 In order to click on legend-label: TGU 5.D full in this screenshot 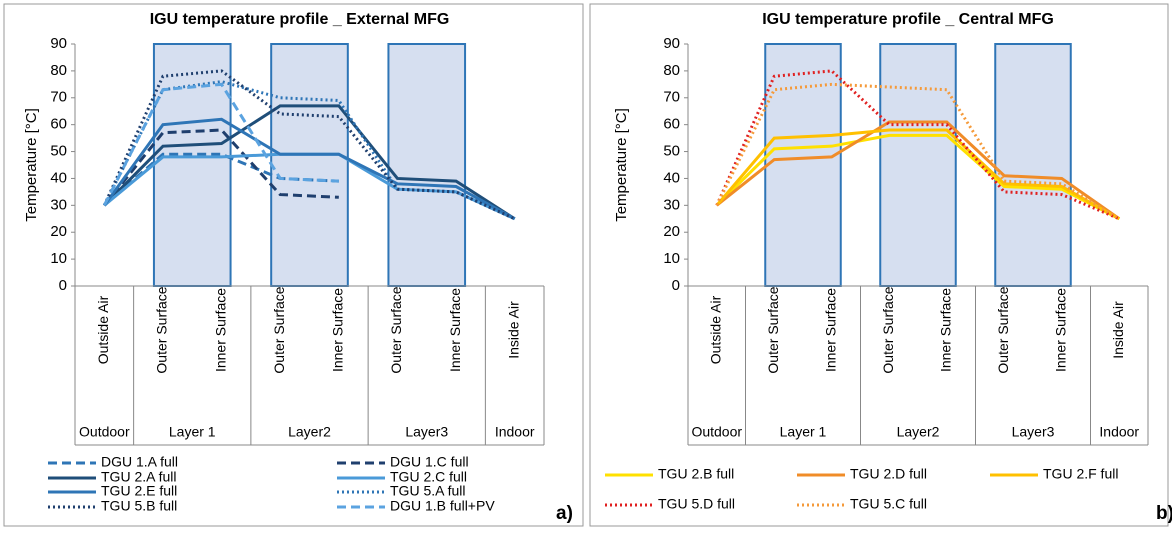, I will do `click(696, 504)`.